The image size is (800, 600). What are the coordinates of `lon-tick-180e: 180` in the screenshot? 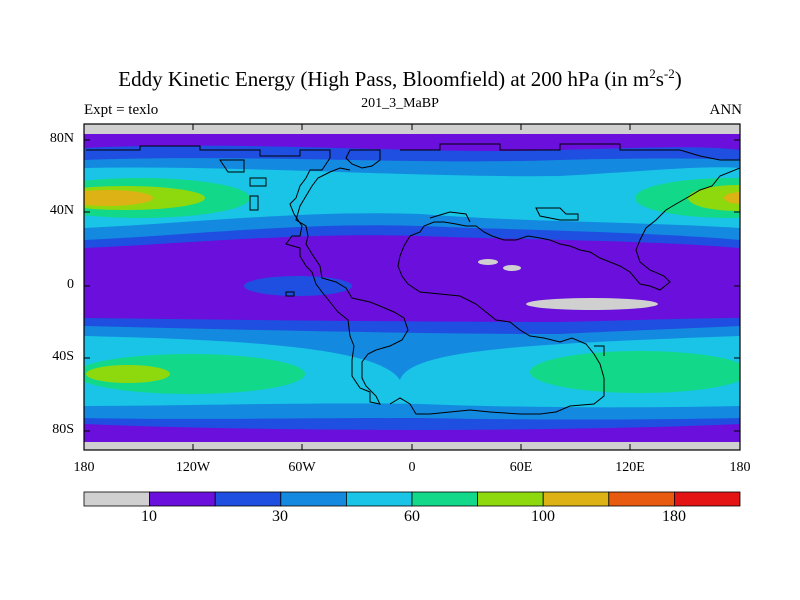 It's located at (740, 467).